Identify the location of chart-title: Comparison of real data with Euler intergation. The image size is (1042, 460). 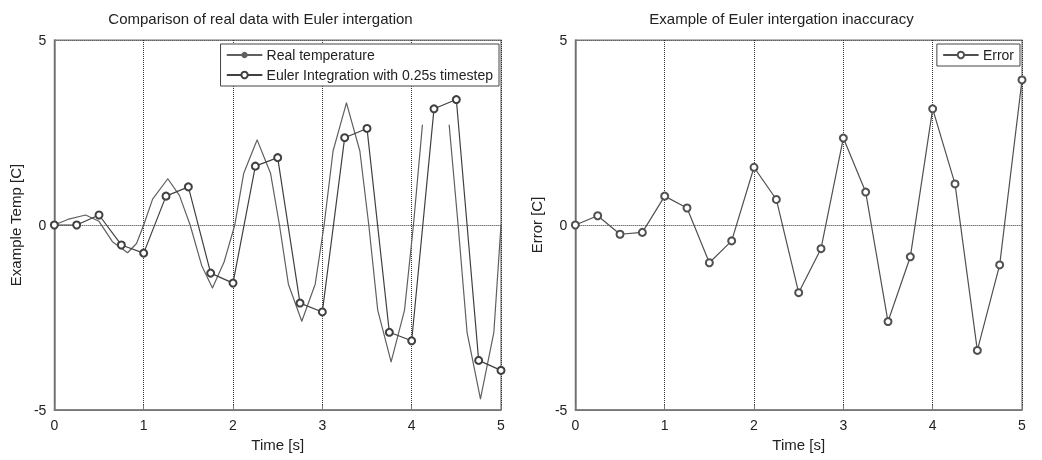
(260, 18).